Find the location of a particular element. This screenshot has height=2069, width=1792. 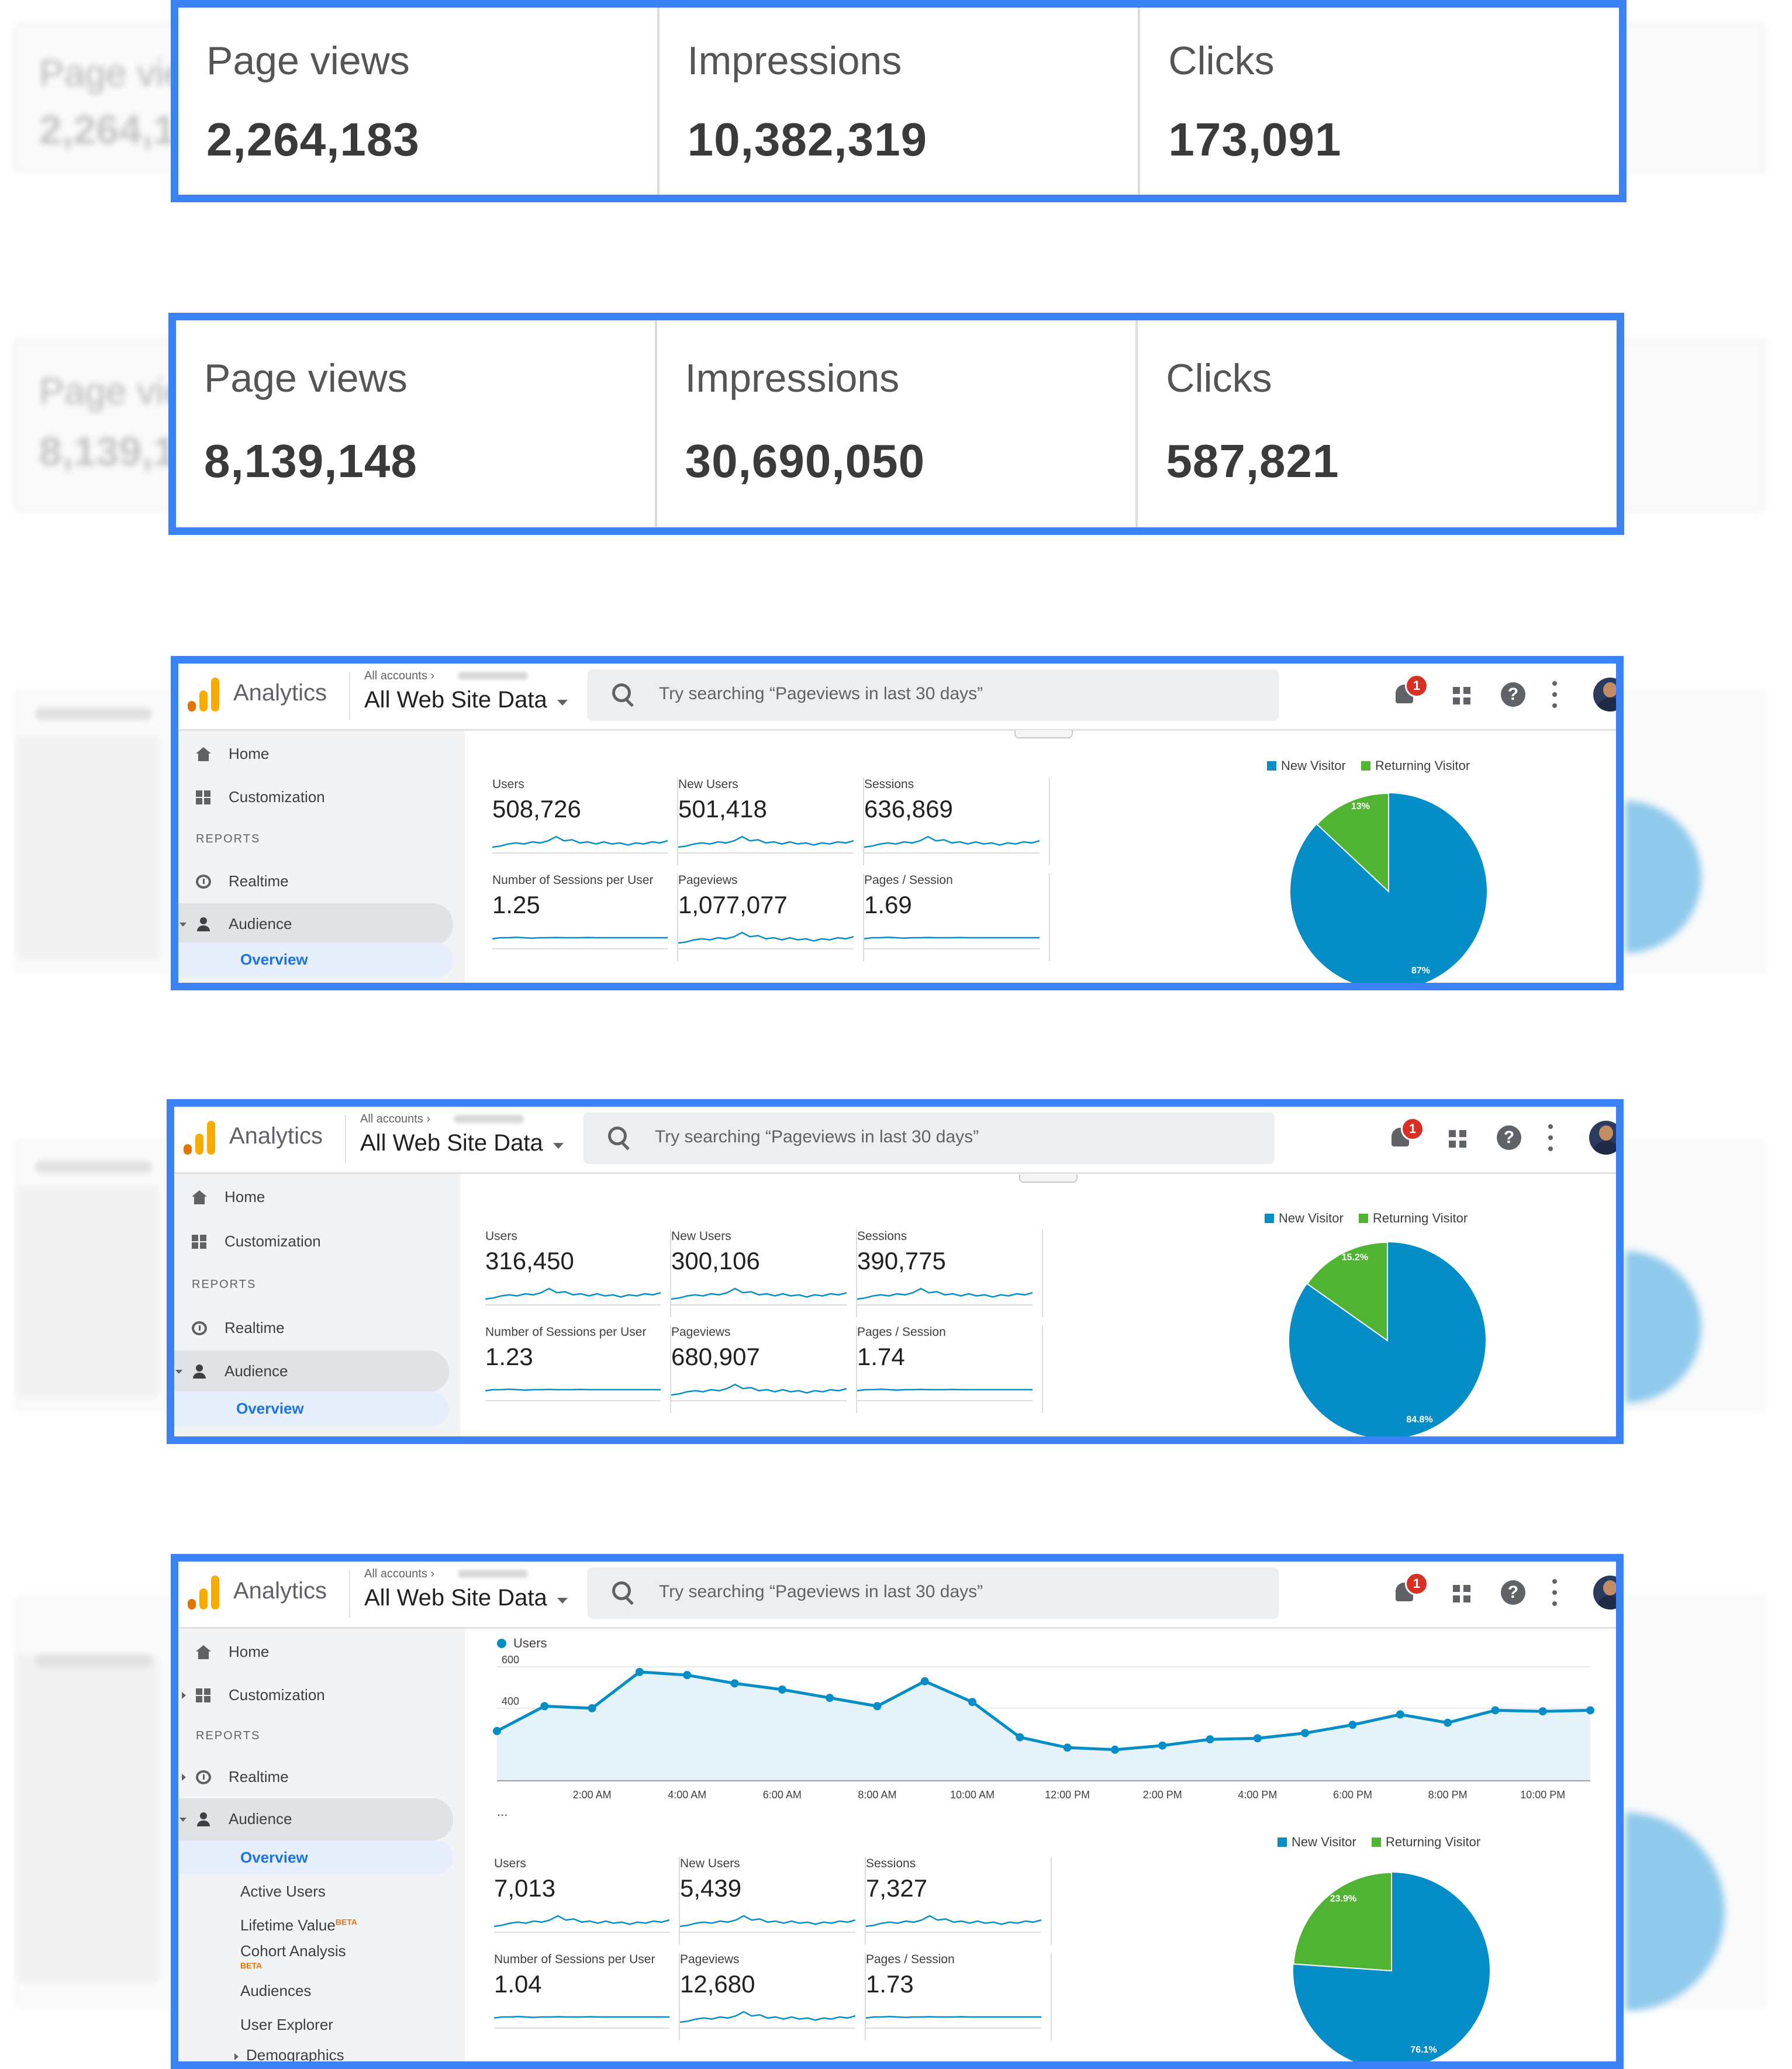

sidebar-item-label: Customization is located at coordinates (277, 1695).